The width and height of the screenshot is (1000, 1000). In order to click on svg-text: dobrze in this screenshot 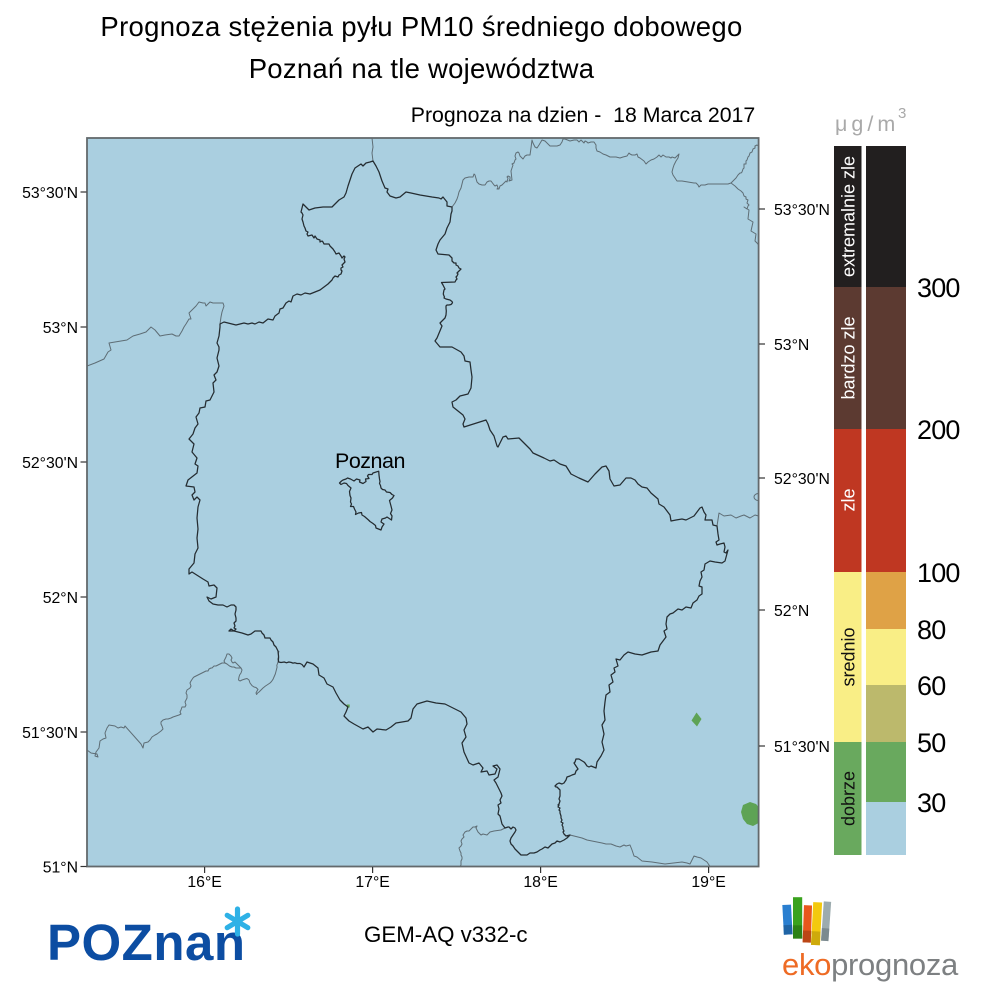, I will do `click(848, 798)`.